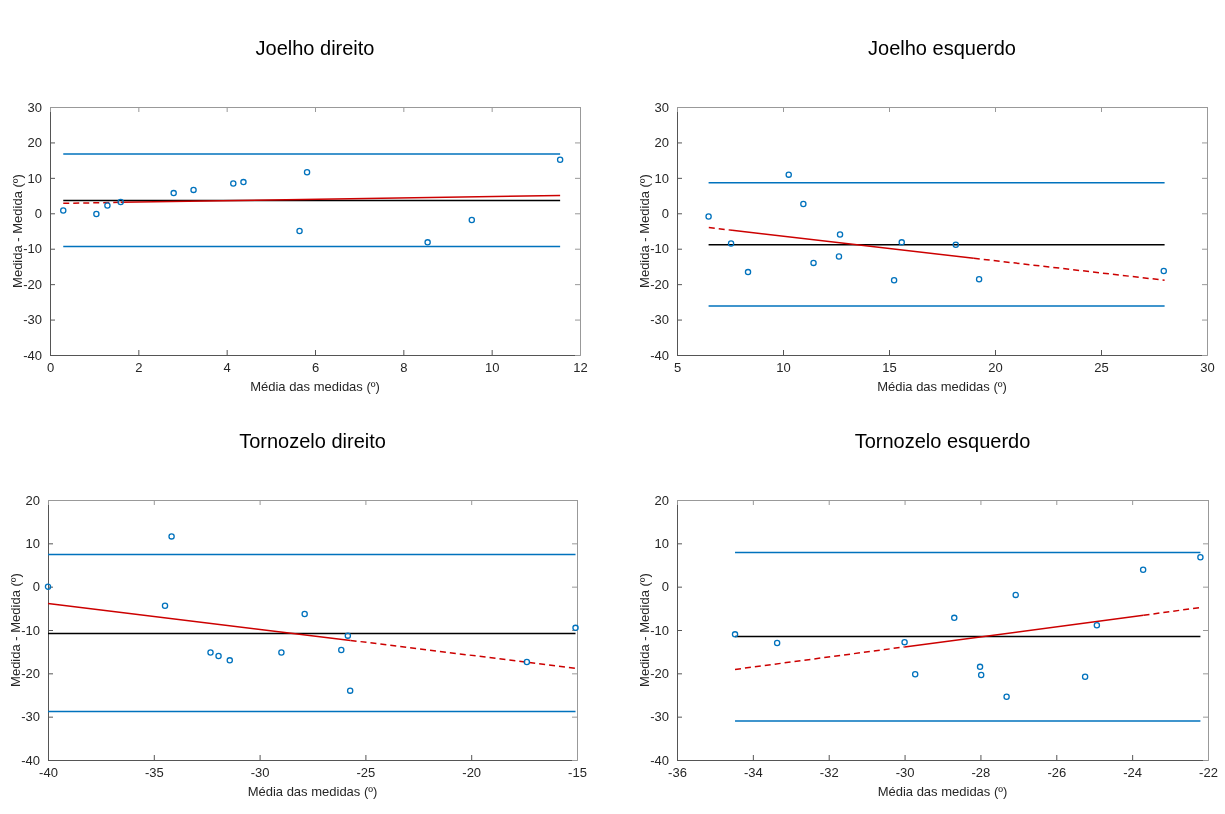  Describe the element at coordinates (981, 773) in the screenshot. I see `x-tick-label: -28` at that location.